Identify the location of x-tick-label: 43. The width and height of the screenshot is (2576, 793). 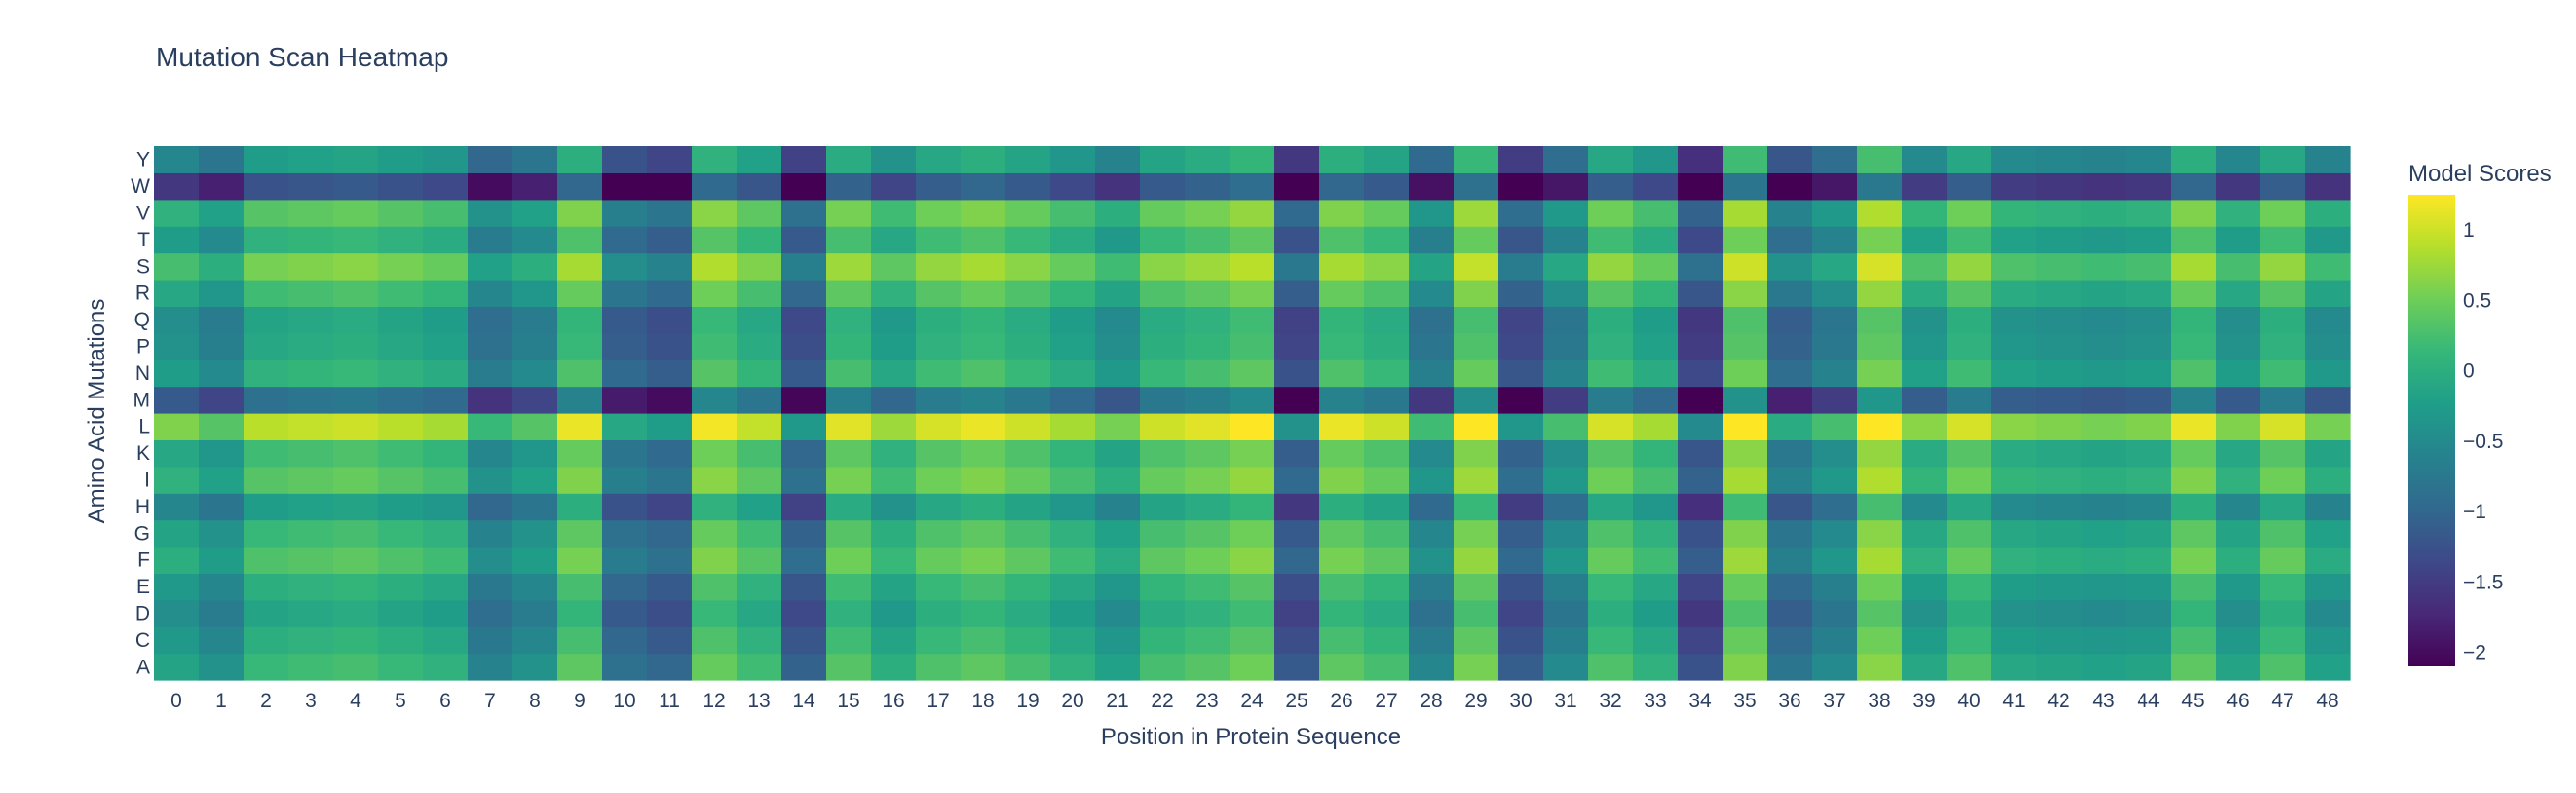
(2103, 701).